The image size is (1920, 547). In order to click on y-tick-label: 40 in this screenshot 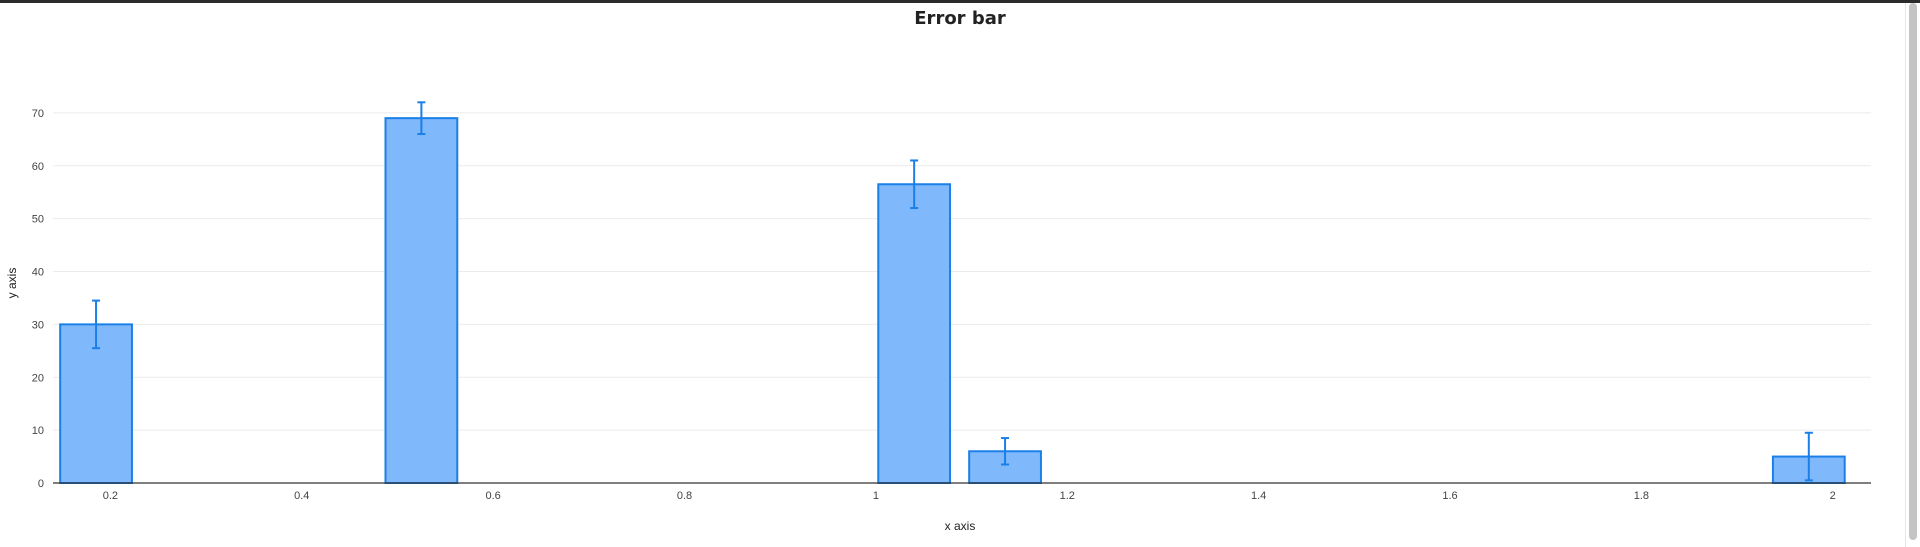, I will do `click(38, 273)`.